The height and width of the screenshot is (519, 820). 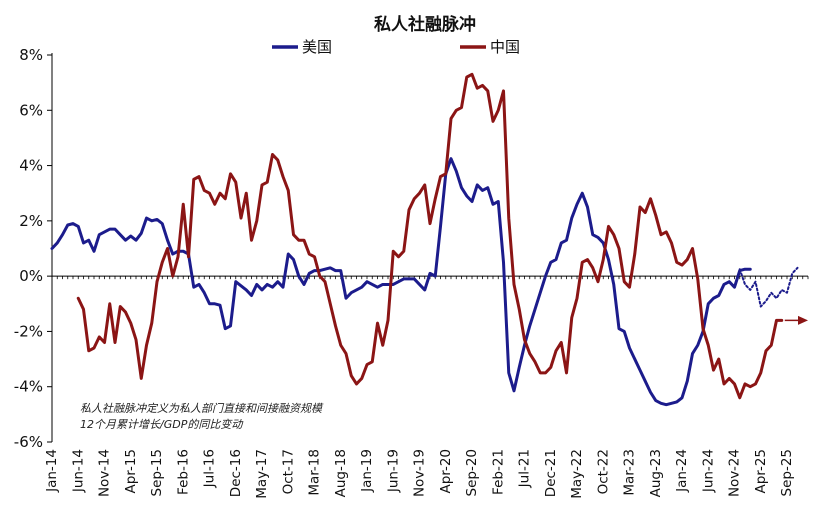 What do you see at coordinates (656, 473) in the screenshot?
I see `x-tick-label: Aug-23` at bounding box center [656, 473].